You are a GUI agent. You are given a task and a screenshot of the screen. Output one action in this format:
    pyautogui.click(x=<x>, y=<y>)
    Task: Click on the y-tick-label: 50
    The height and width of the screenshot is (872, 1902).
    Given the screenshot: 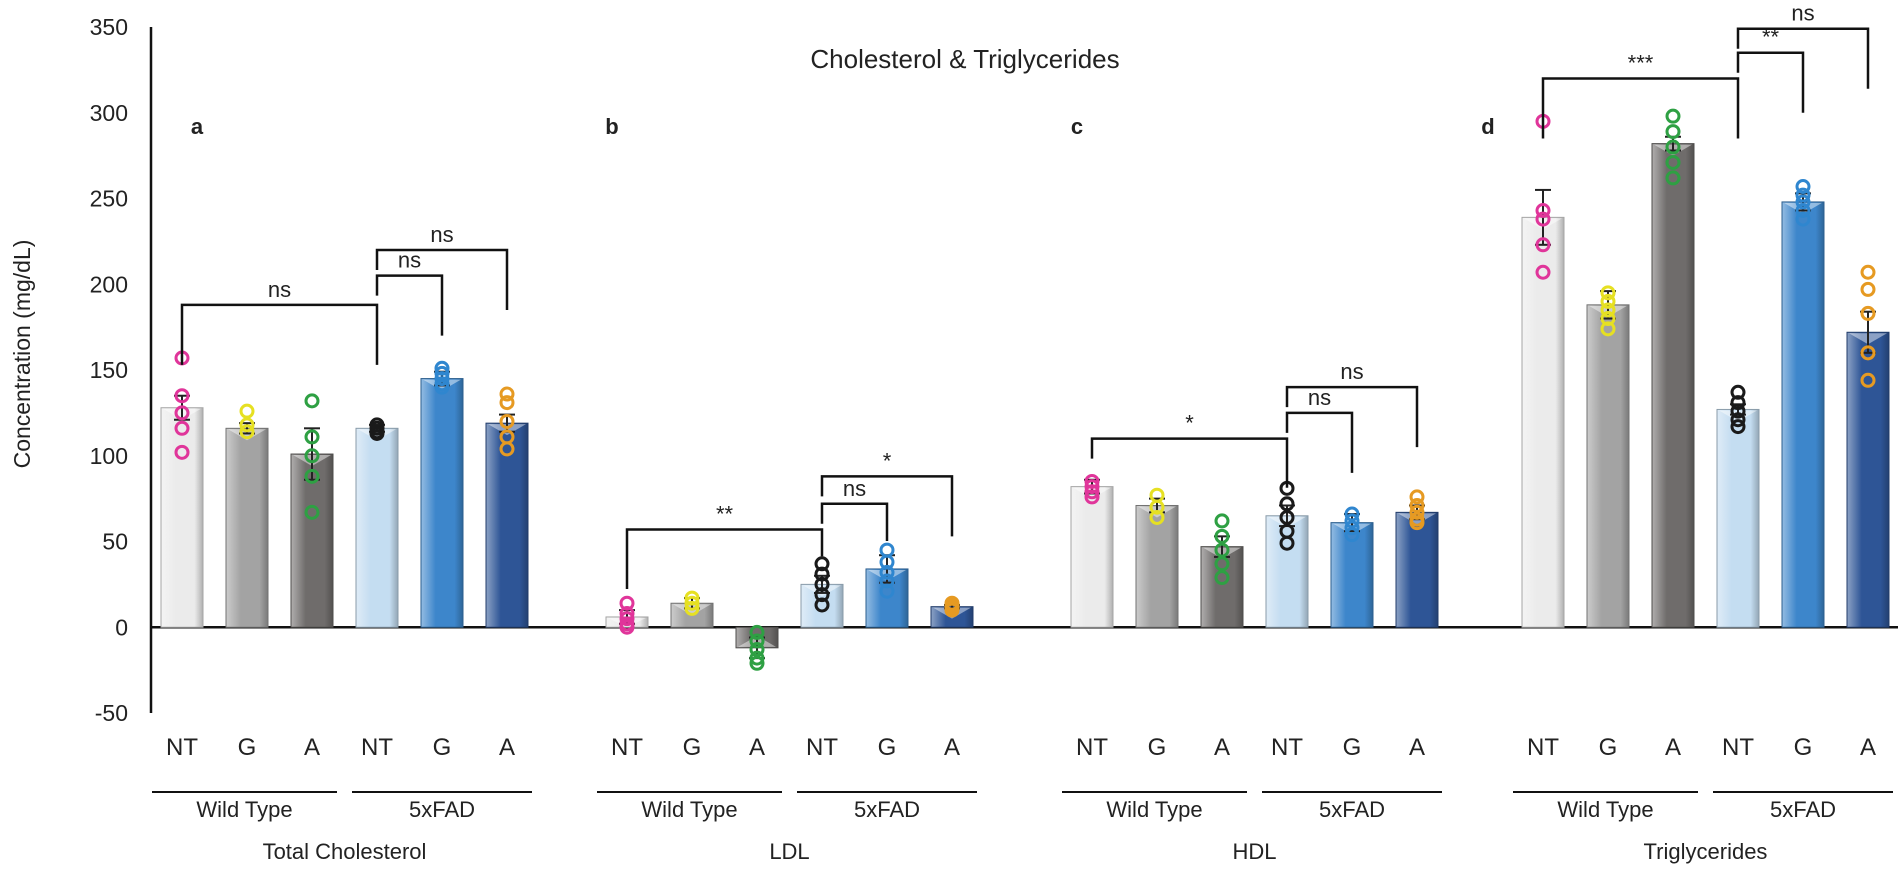 What is the action you would take?
    pyautogui.click(x=115, y=542)
    